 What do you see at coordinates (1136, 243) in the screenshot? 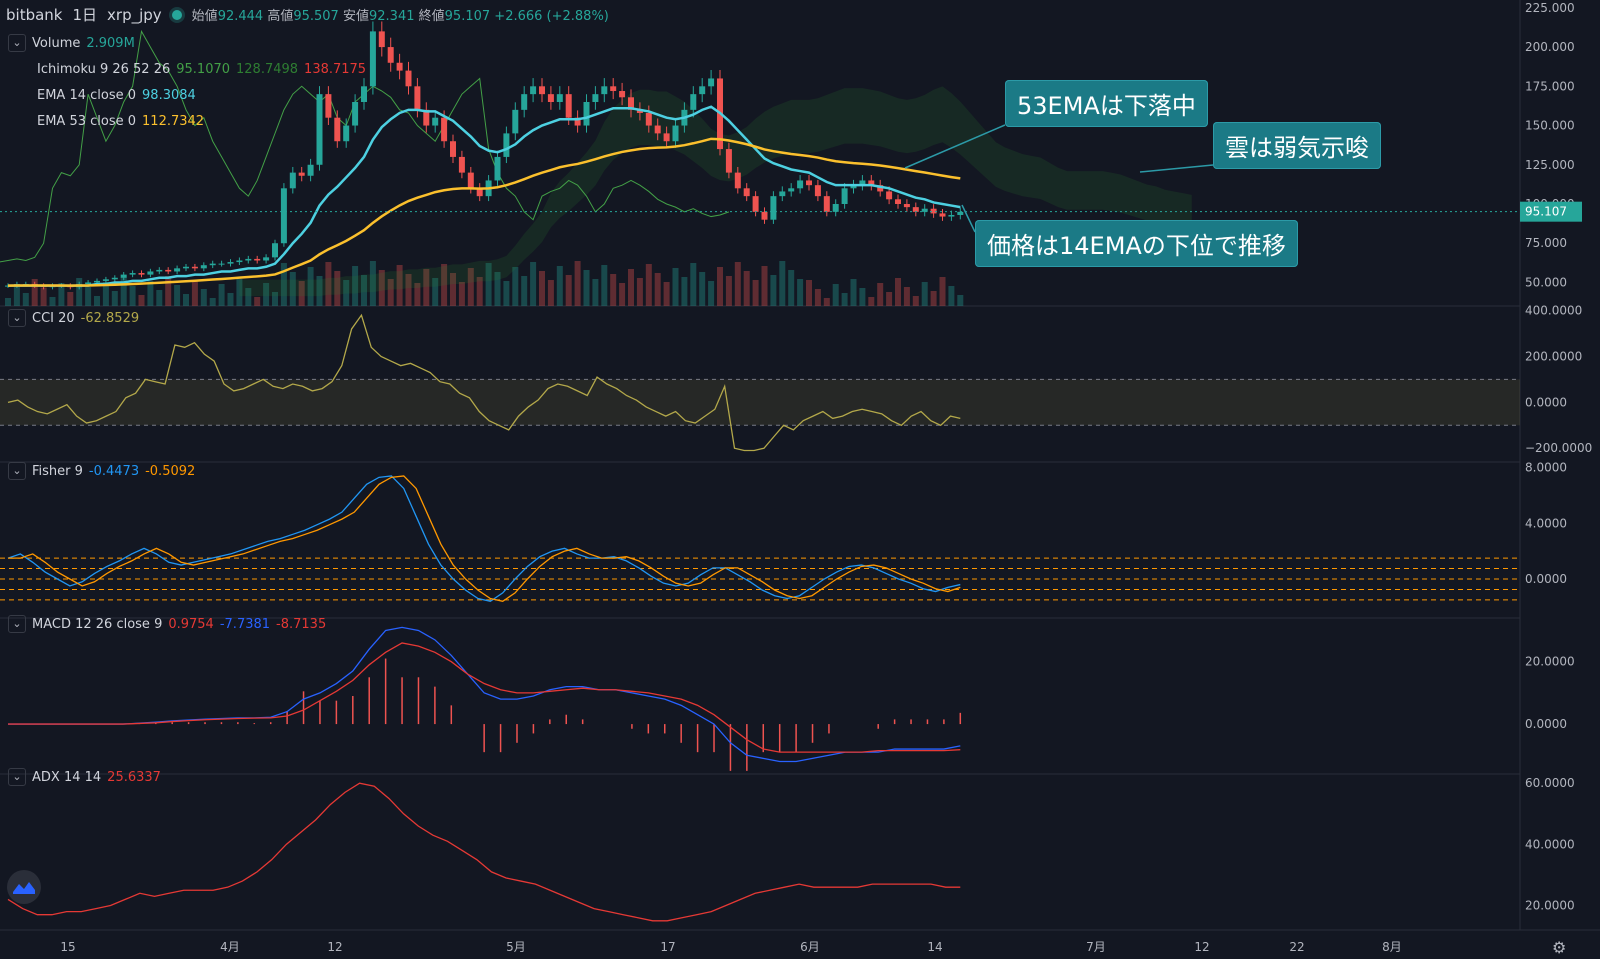
I see `callout-price: 価格は14EMAの下位で推移` at bounding box center [1136, 243].